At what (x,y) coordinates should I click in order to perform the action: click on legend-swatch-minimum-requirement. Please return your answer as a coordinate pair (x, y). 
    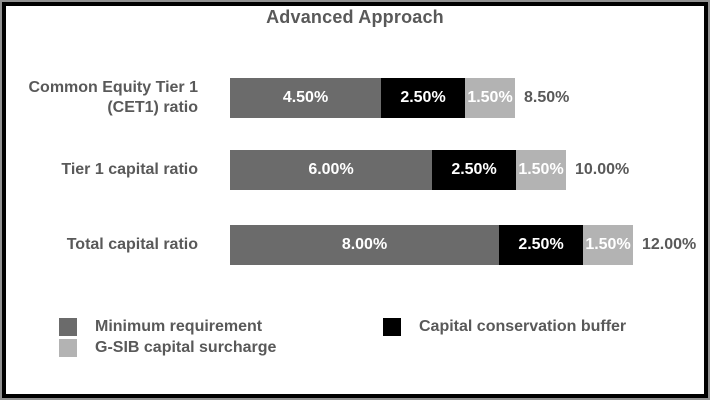
    Looking at the image, I should click on (68, 327).